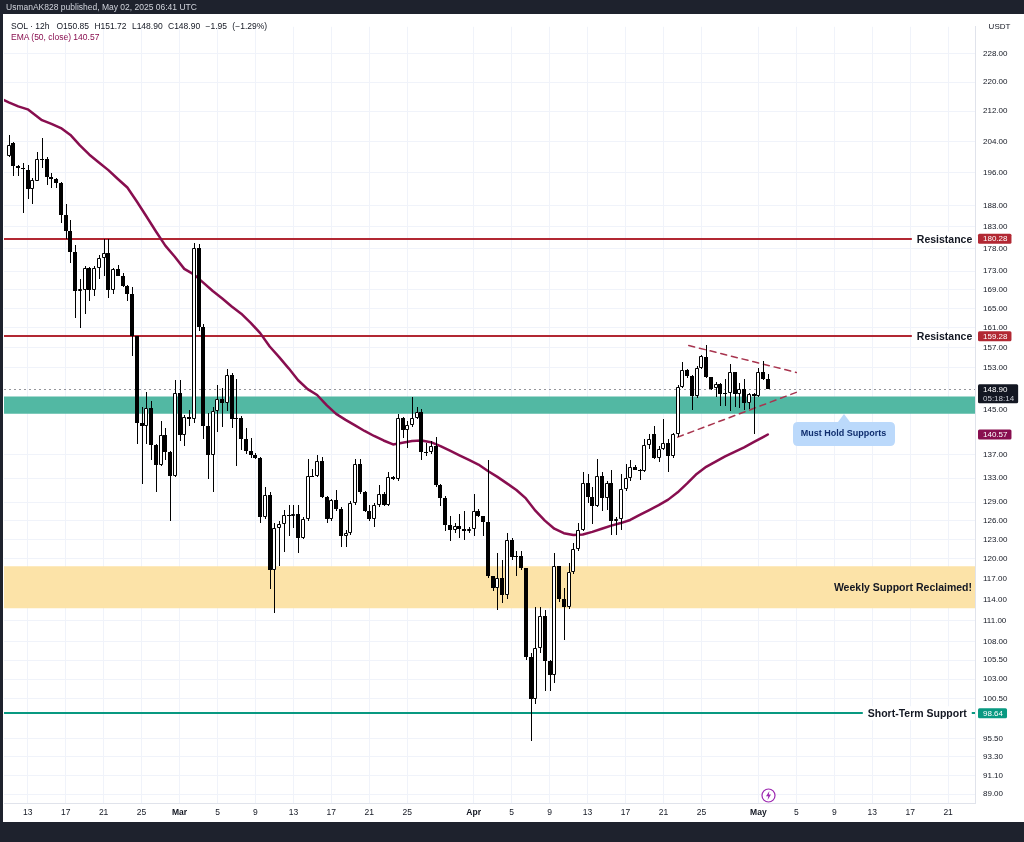 This screenshot has width=1024, height=842. I want to click on annotation: Must Hold Supports, so click(843, 433).